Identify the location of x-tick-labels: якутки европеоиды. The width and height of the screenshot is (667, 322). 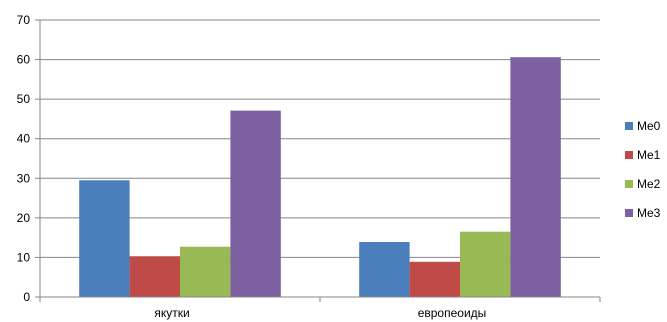
(320, 313).